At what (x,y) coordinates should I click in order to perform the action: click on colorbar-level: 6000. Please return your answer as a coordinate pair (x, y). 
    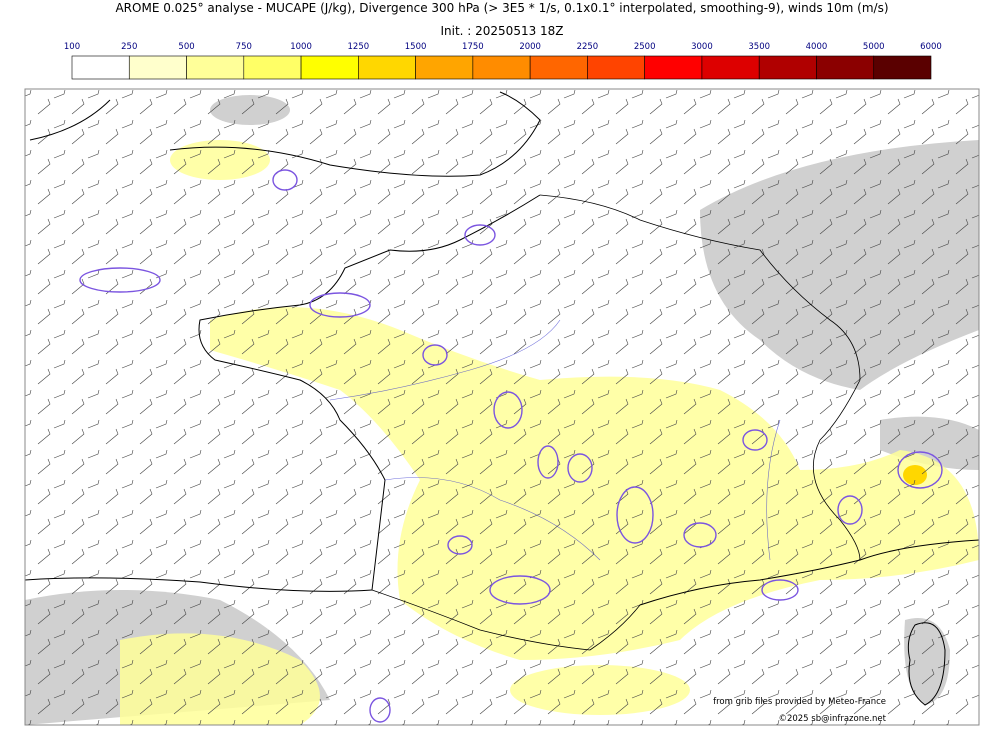
    Looking at the image, I should click on (931, 47).